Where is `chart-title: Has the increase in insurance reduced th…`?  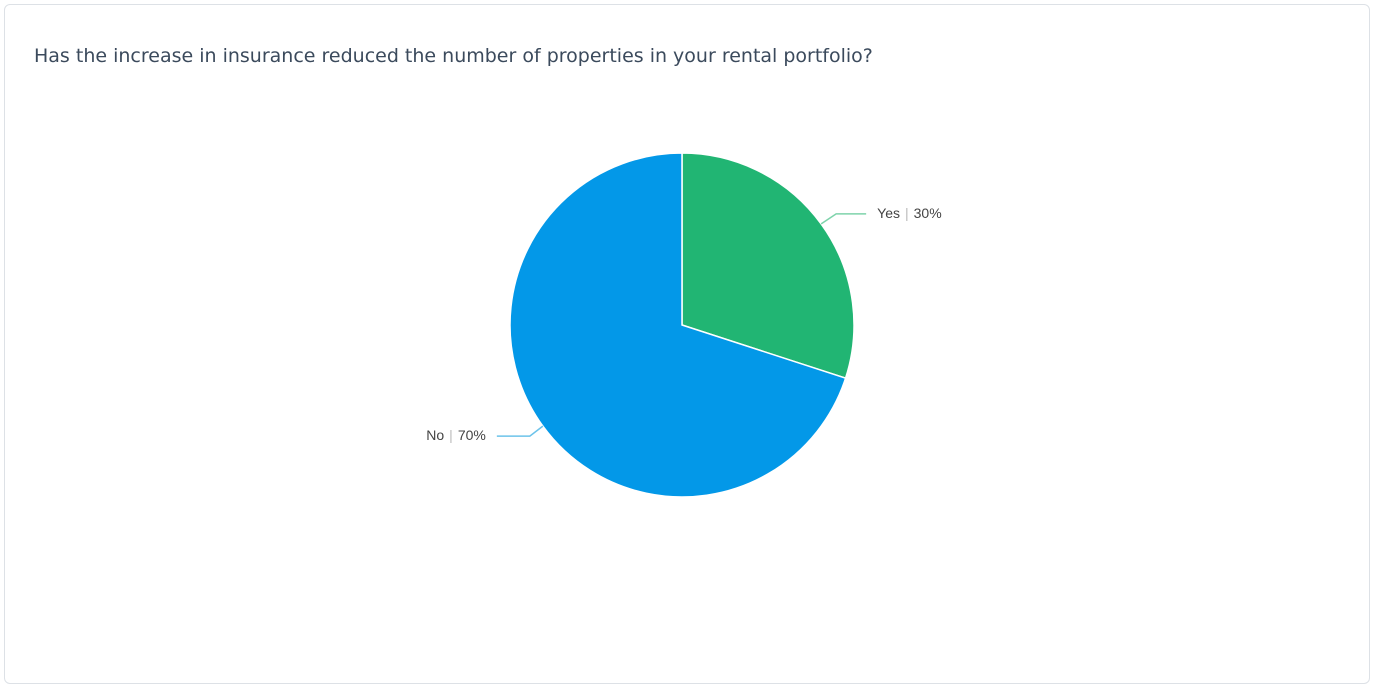
chart-title: Has the increase in insurance reduced th… is located at coordinates (453, 56).